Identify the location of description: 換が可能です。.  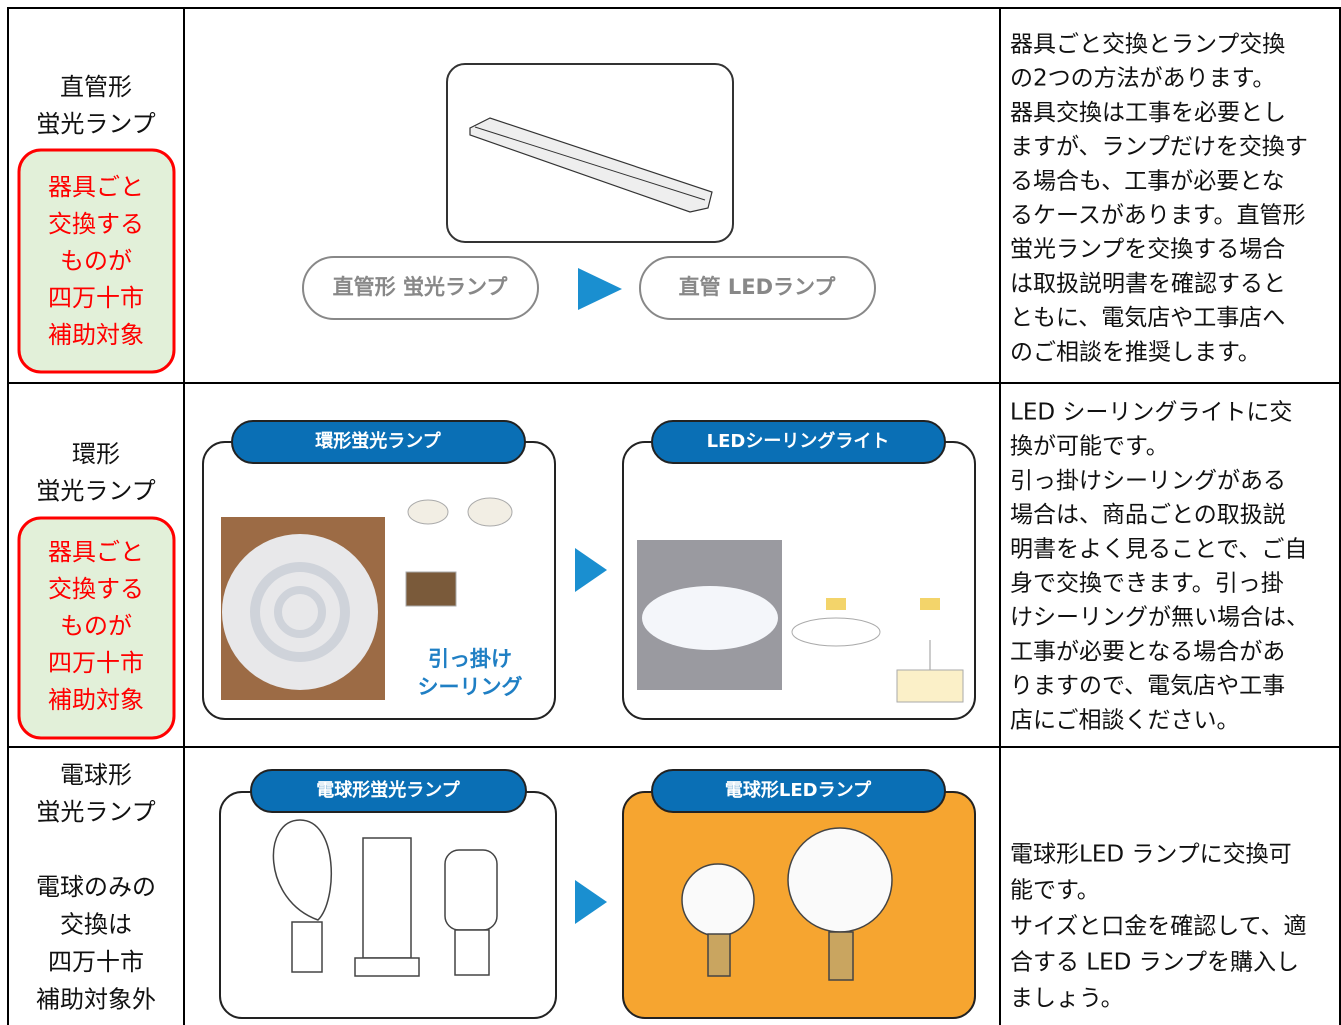
(1089, 447).